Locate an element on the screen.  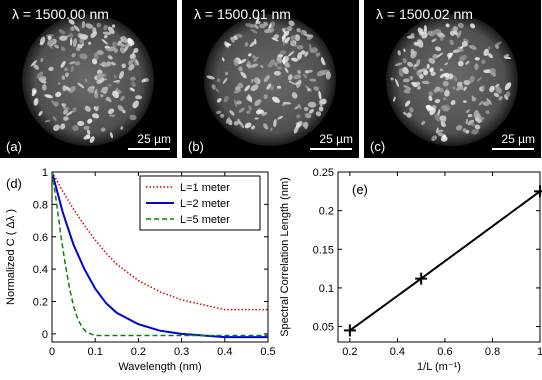
panel-label: (d) is located at coordinates (14, 183).